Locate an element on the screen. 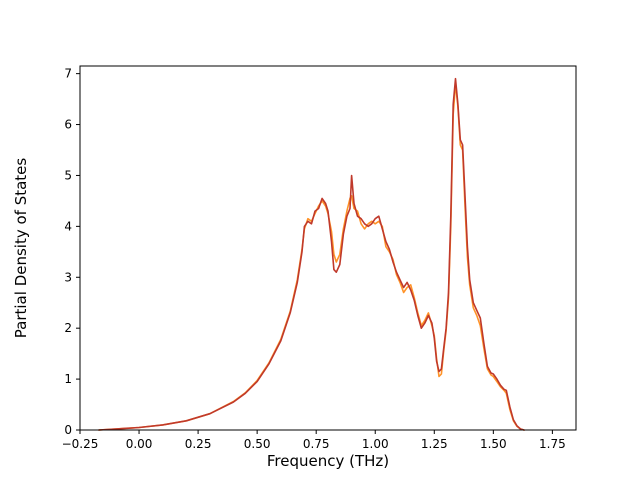  x-tick-label: 0.75 is located at coordinates (316, 444).